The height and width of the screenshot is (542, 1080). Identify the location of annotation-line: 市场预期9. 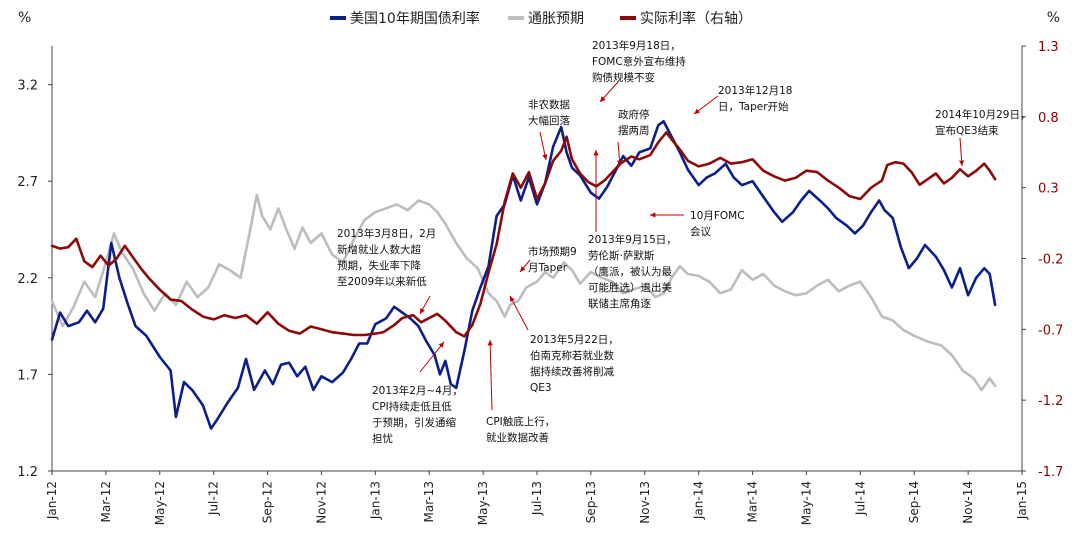
(552, 251).